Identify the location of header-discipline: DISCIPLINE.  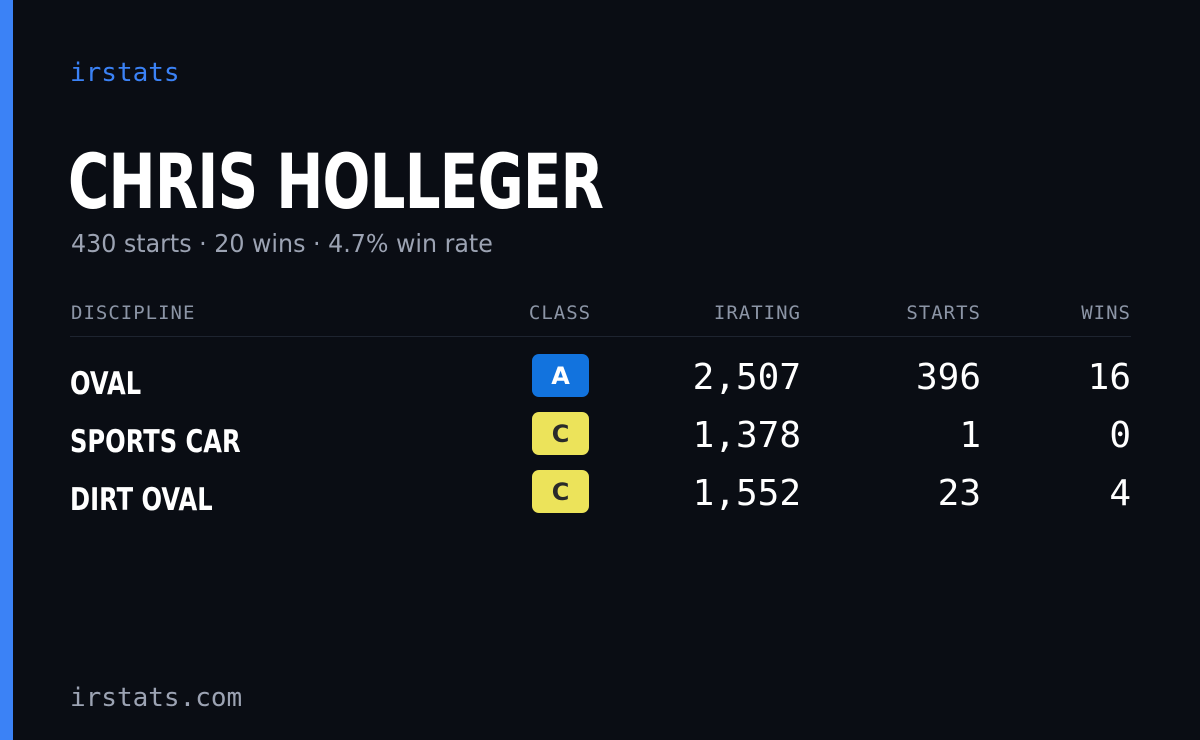
(133, 313).